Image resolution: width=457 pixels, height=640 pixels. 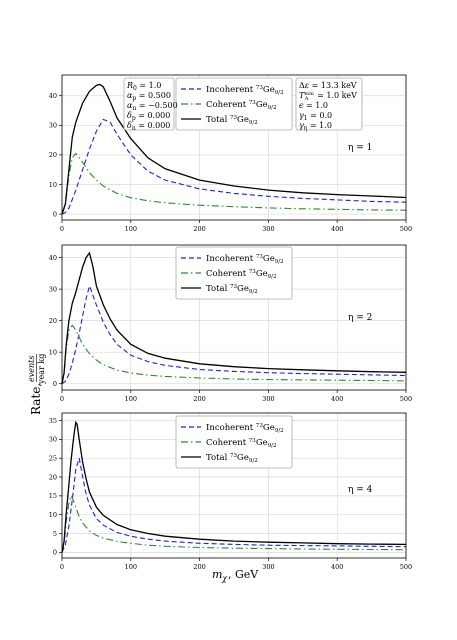 I want to click on eta-annotation: η = 1, so click(x=360, y=148).